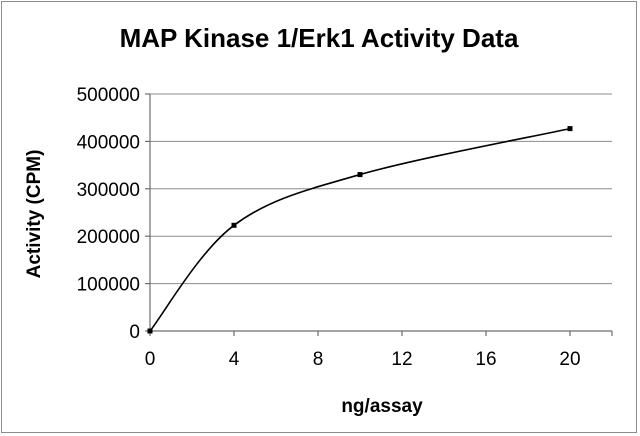 The image size is (640, 436). Describe the element at coordinates (134, 332) in the screenshot. I see `y-tick-label-0: 0` at that location.